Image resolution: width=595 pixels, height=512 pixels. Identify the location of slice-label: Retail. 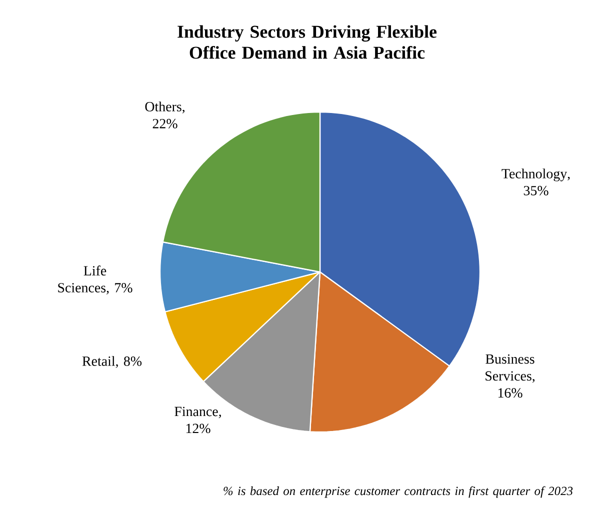
(99, 361).